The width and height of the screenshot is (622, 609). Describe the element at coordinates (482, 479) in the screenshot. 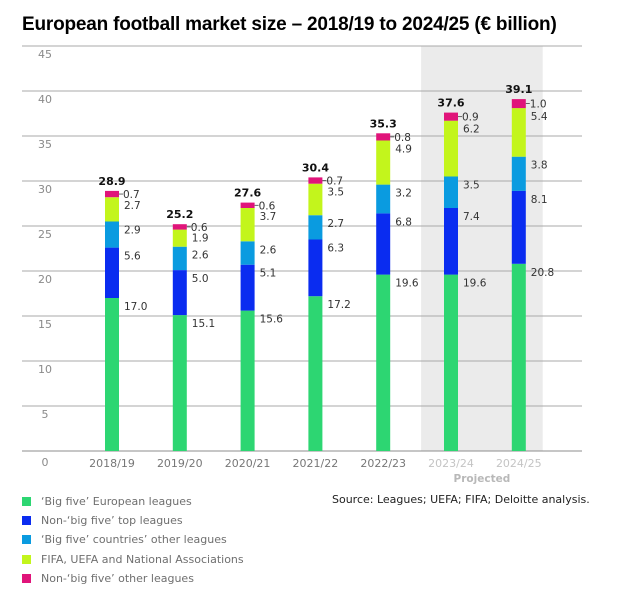

I see `projected-label: Projected` at that location.